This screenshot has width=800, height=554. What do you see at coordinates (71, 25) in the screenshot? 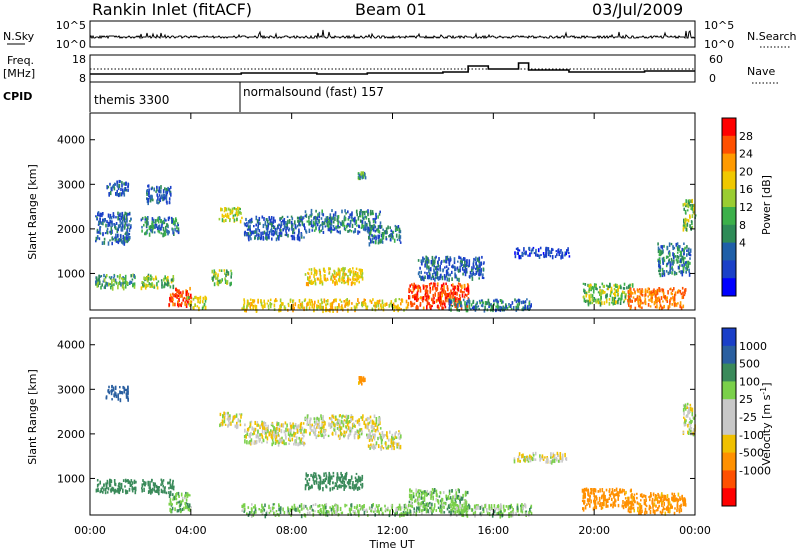
I see `nsky-left-tick-top: 10^5` at bounding box center [71, 25].